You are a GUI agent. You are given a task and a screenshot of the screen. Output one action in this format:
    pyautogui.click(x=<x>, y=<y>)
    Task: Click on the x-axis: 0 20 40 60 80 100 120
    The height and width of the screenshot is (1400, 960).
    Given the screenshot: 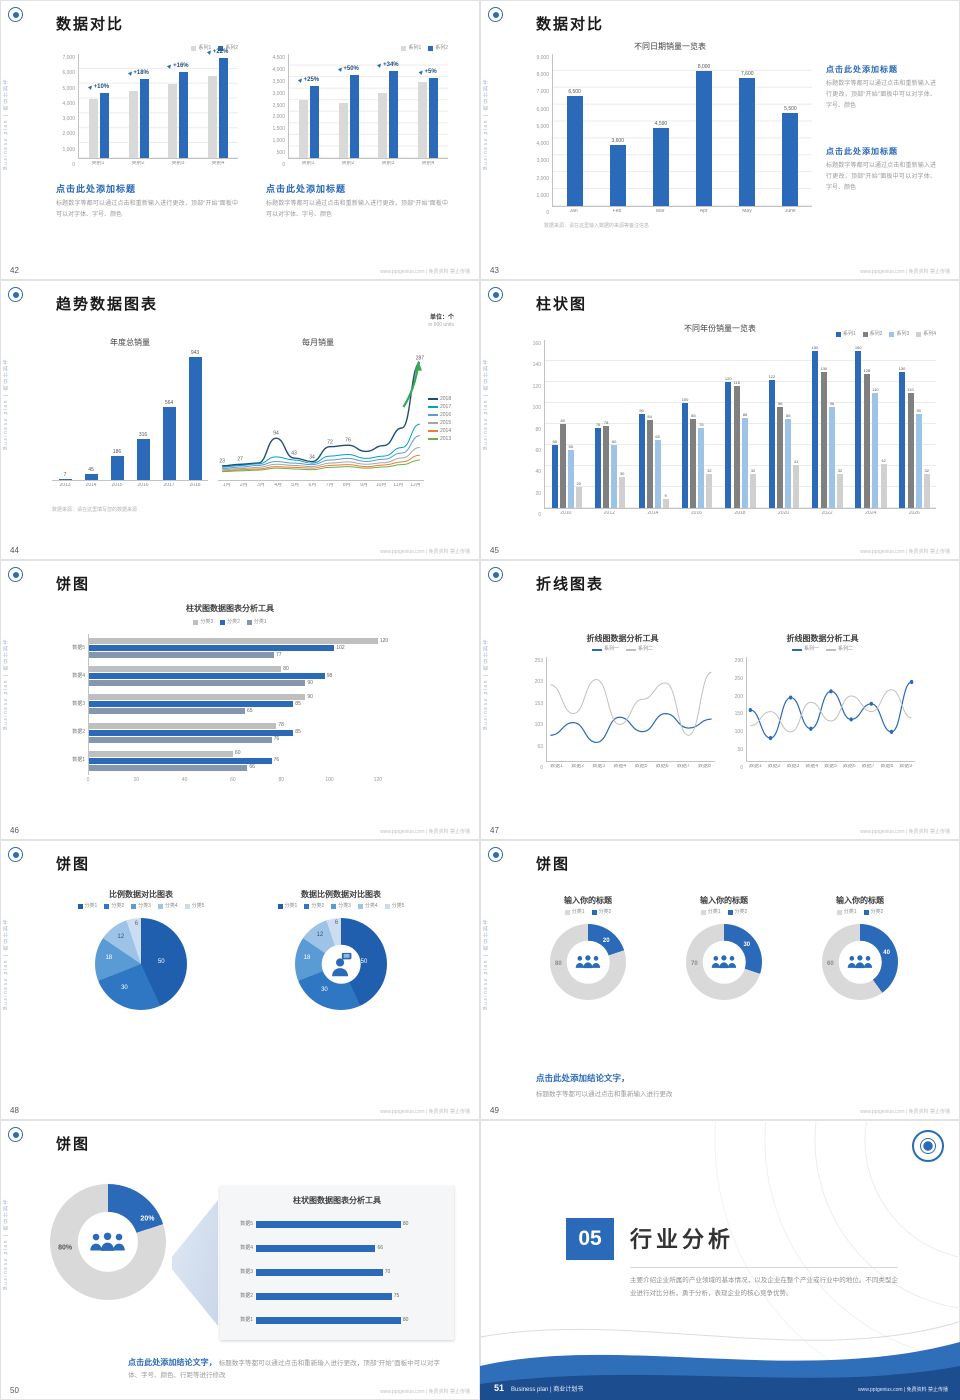 What is the action you would take?
    pyautogui.click(x=244, y=779)
    